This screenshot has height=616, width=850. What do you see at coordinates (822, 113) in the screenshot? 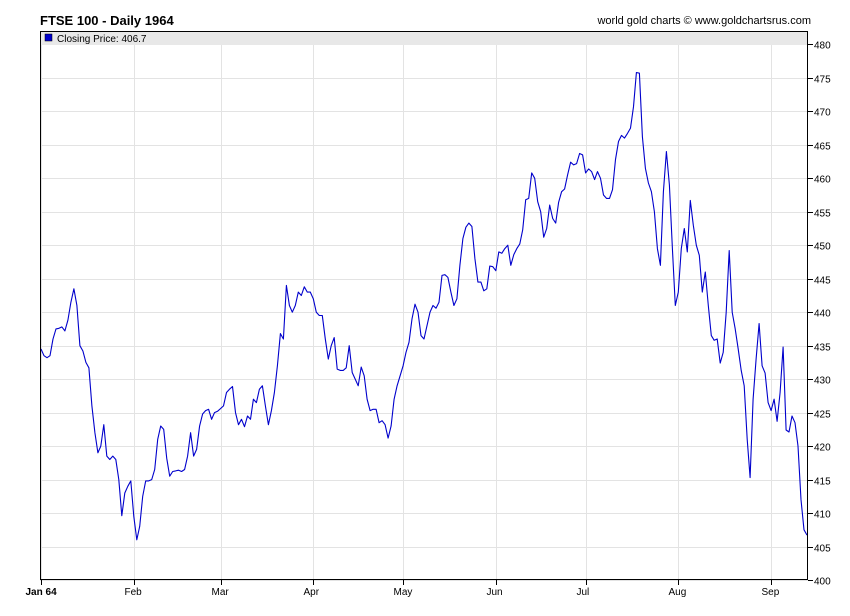
I see `y-tick-label: 470` at bounding box center [822, 113].